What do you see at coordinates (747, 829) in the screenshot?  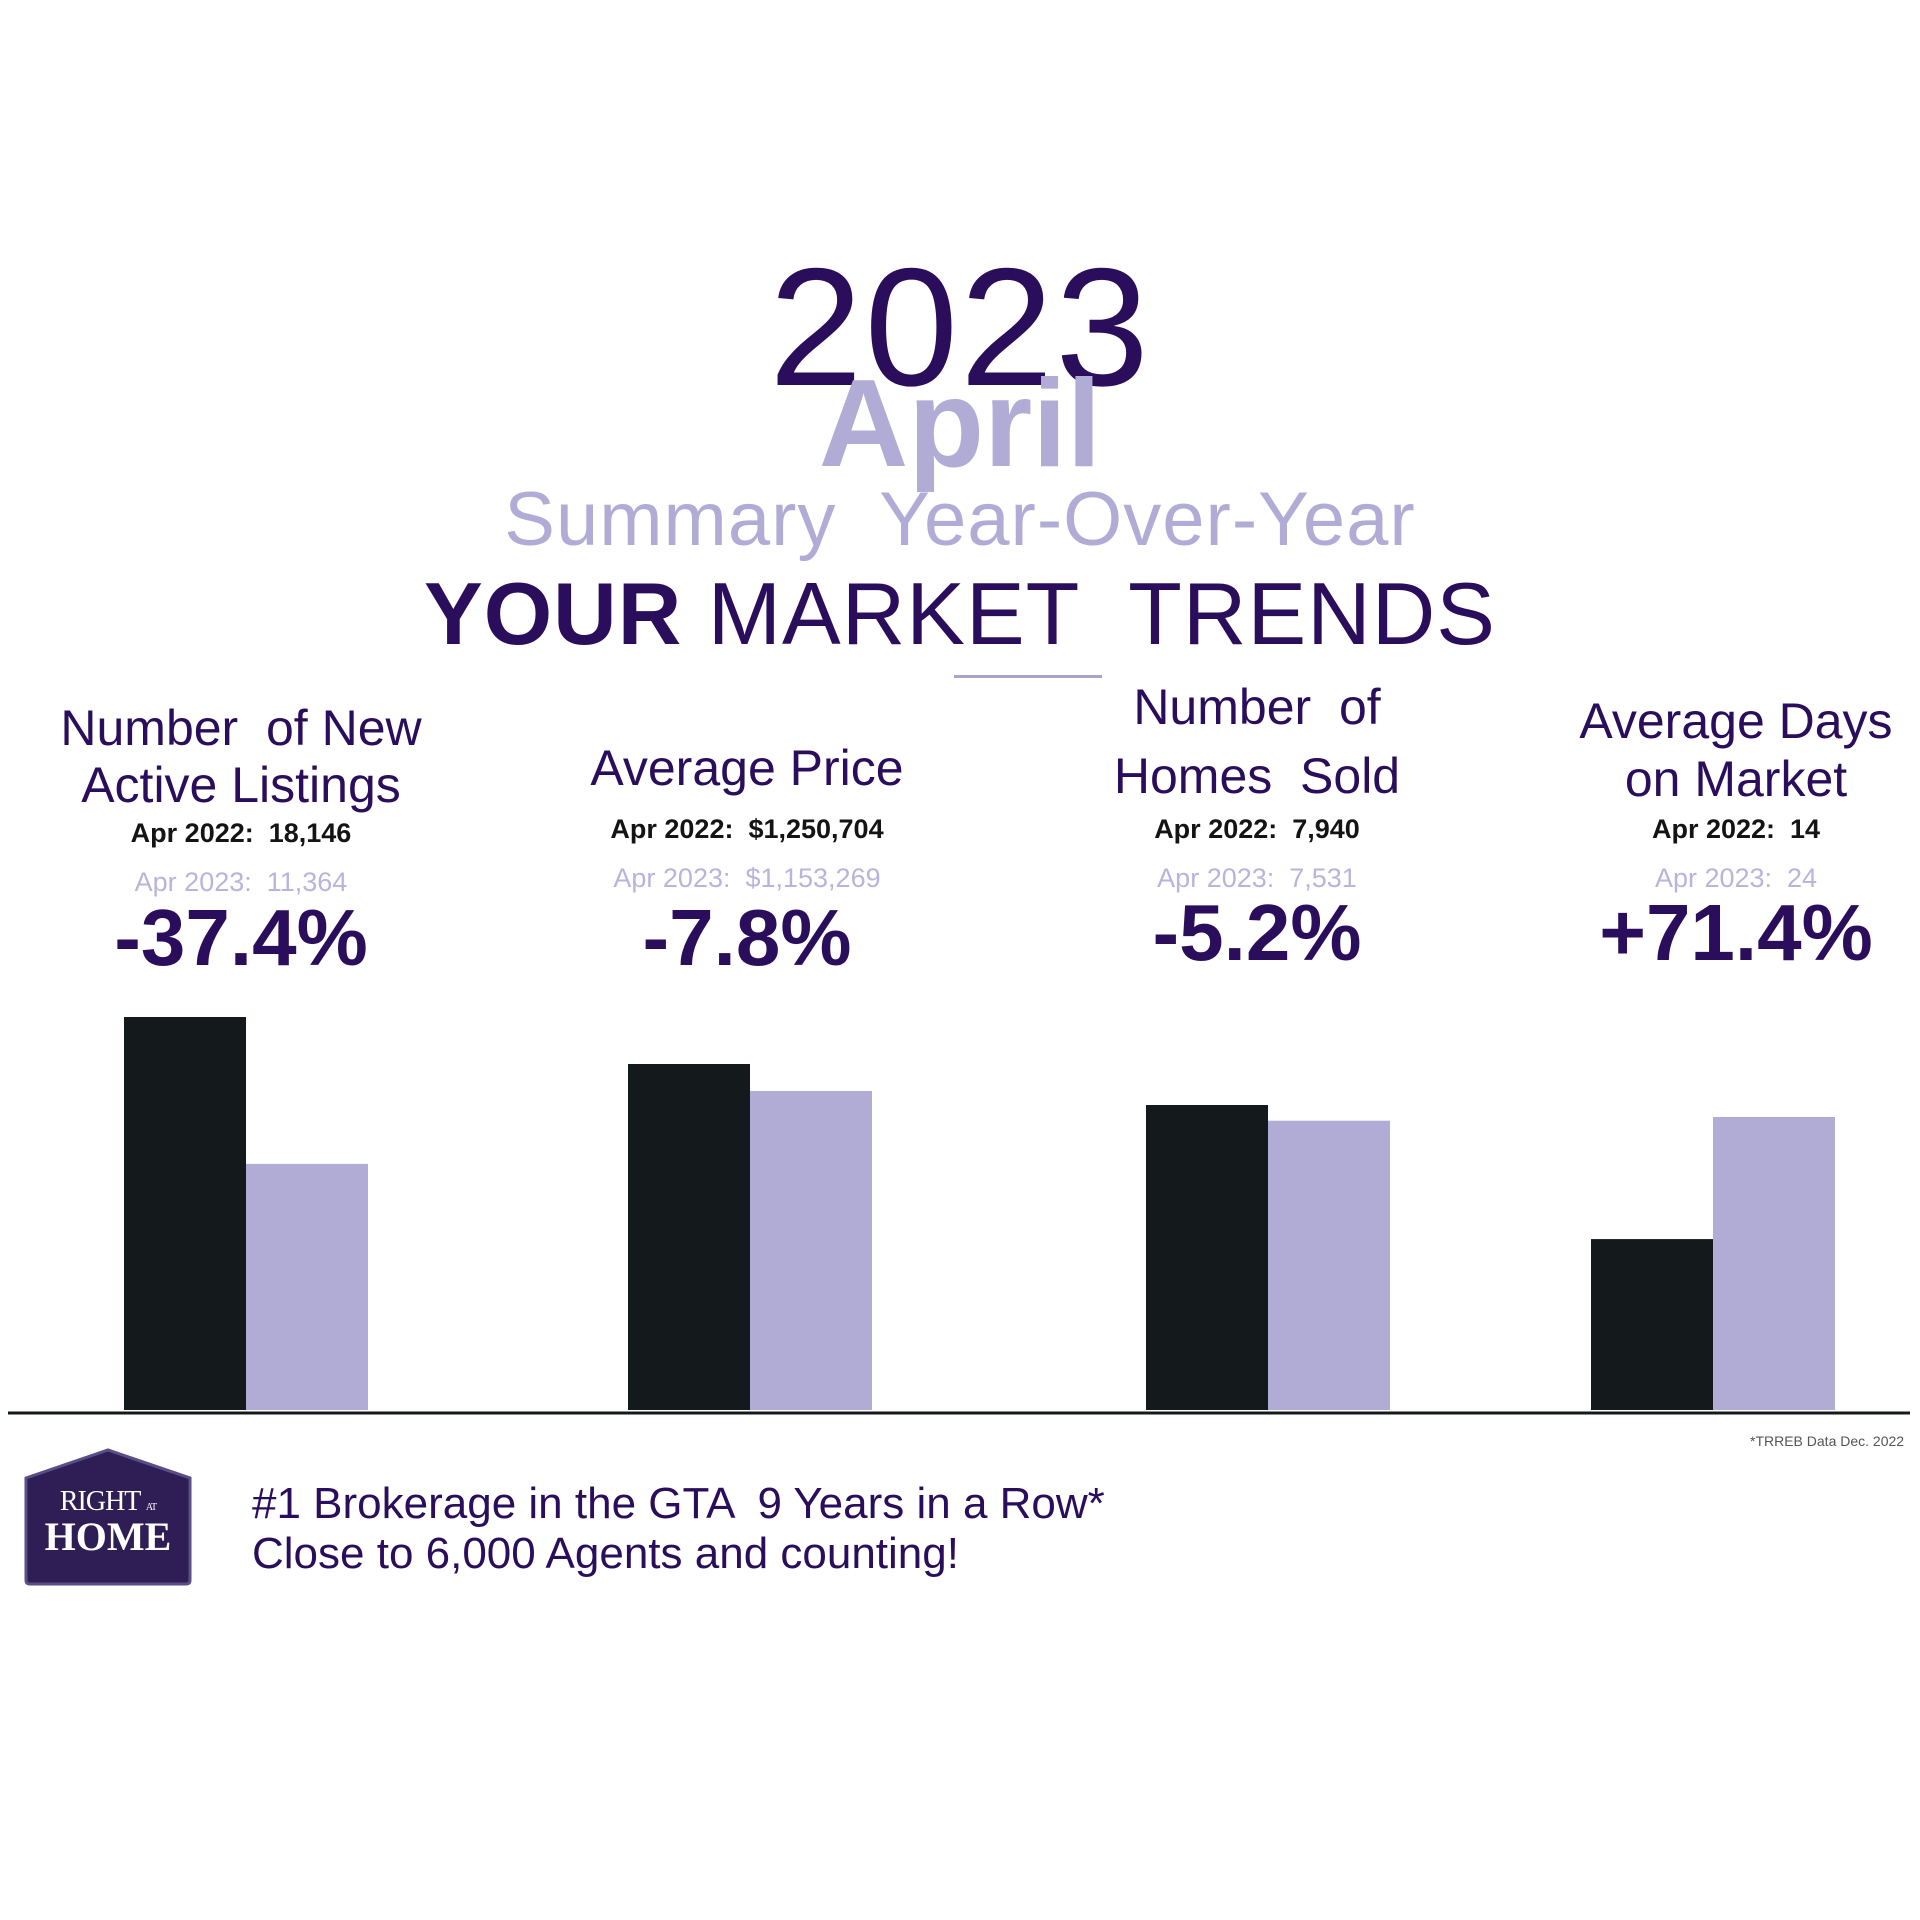 I see `kpi-prev-value: Apr 2022: $1,250,704` at bounding box center [747, 829].